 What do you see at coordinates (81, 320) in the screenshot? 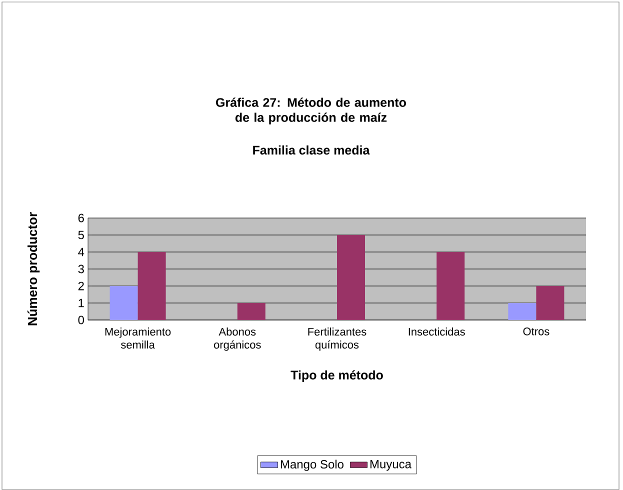
I see `y-tick-label: 0` at bounding box center [81, 320].